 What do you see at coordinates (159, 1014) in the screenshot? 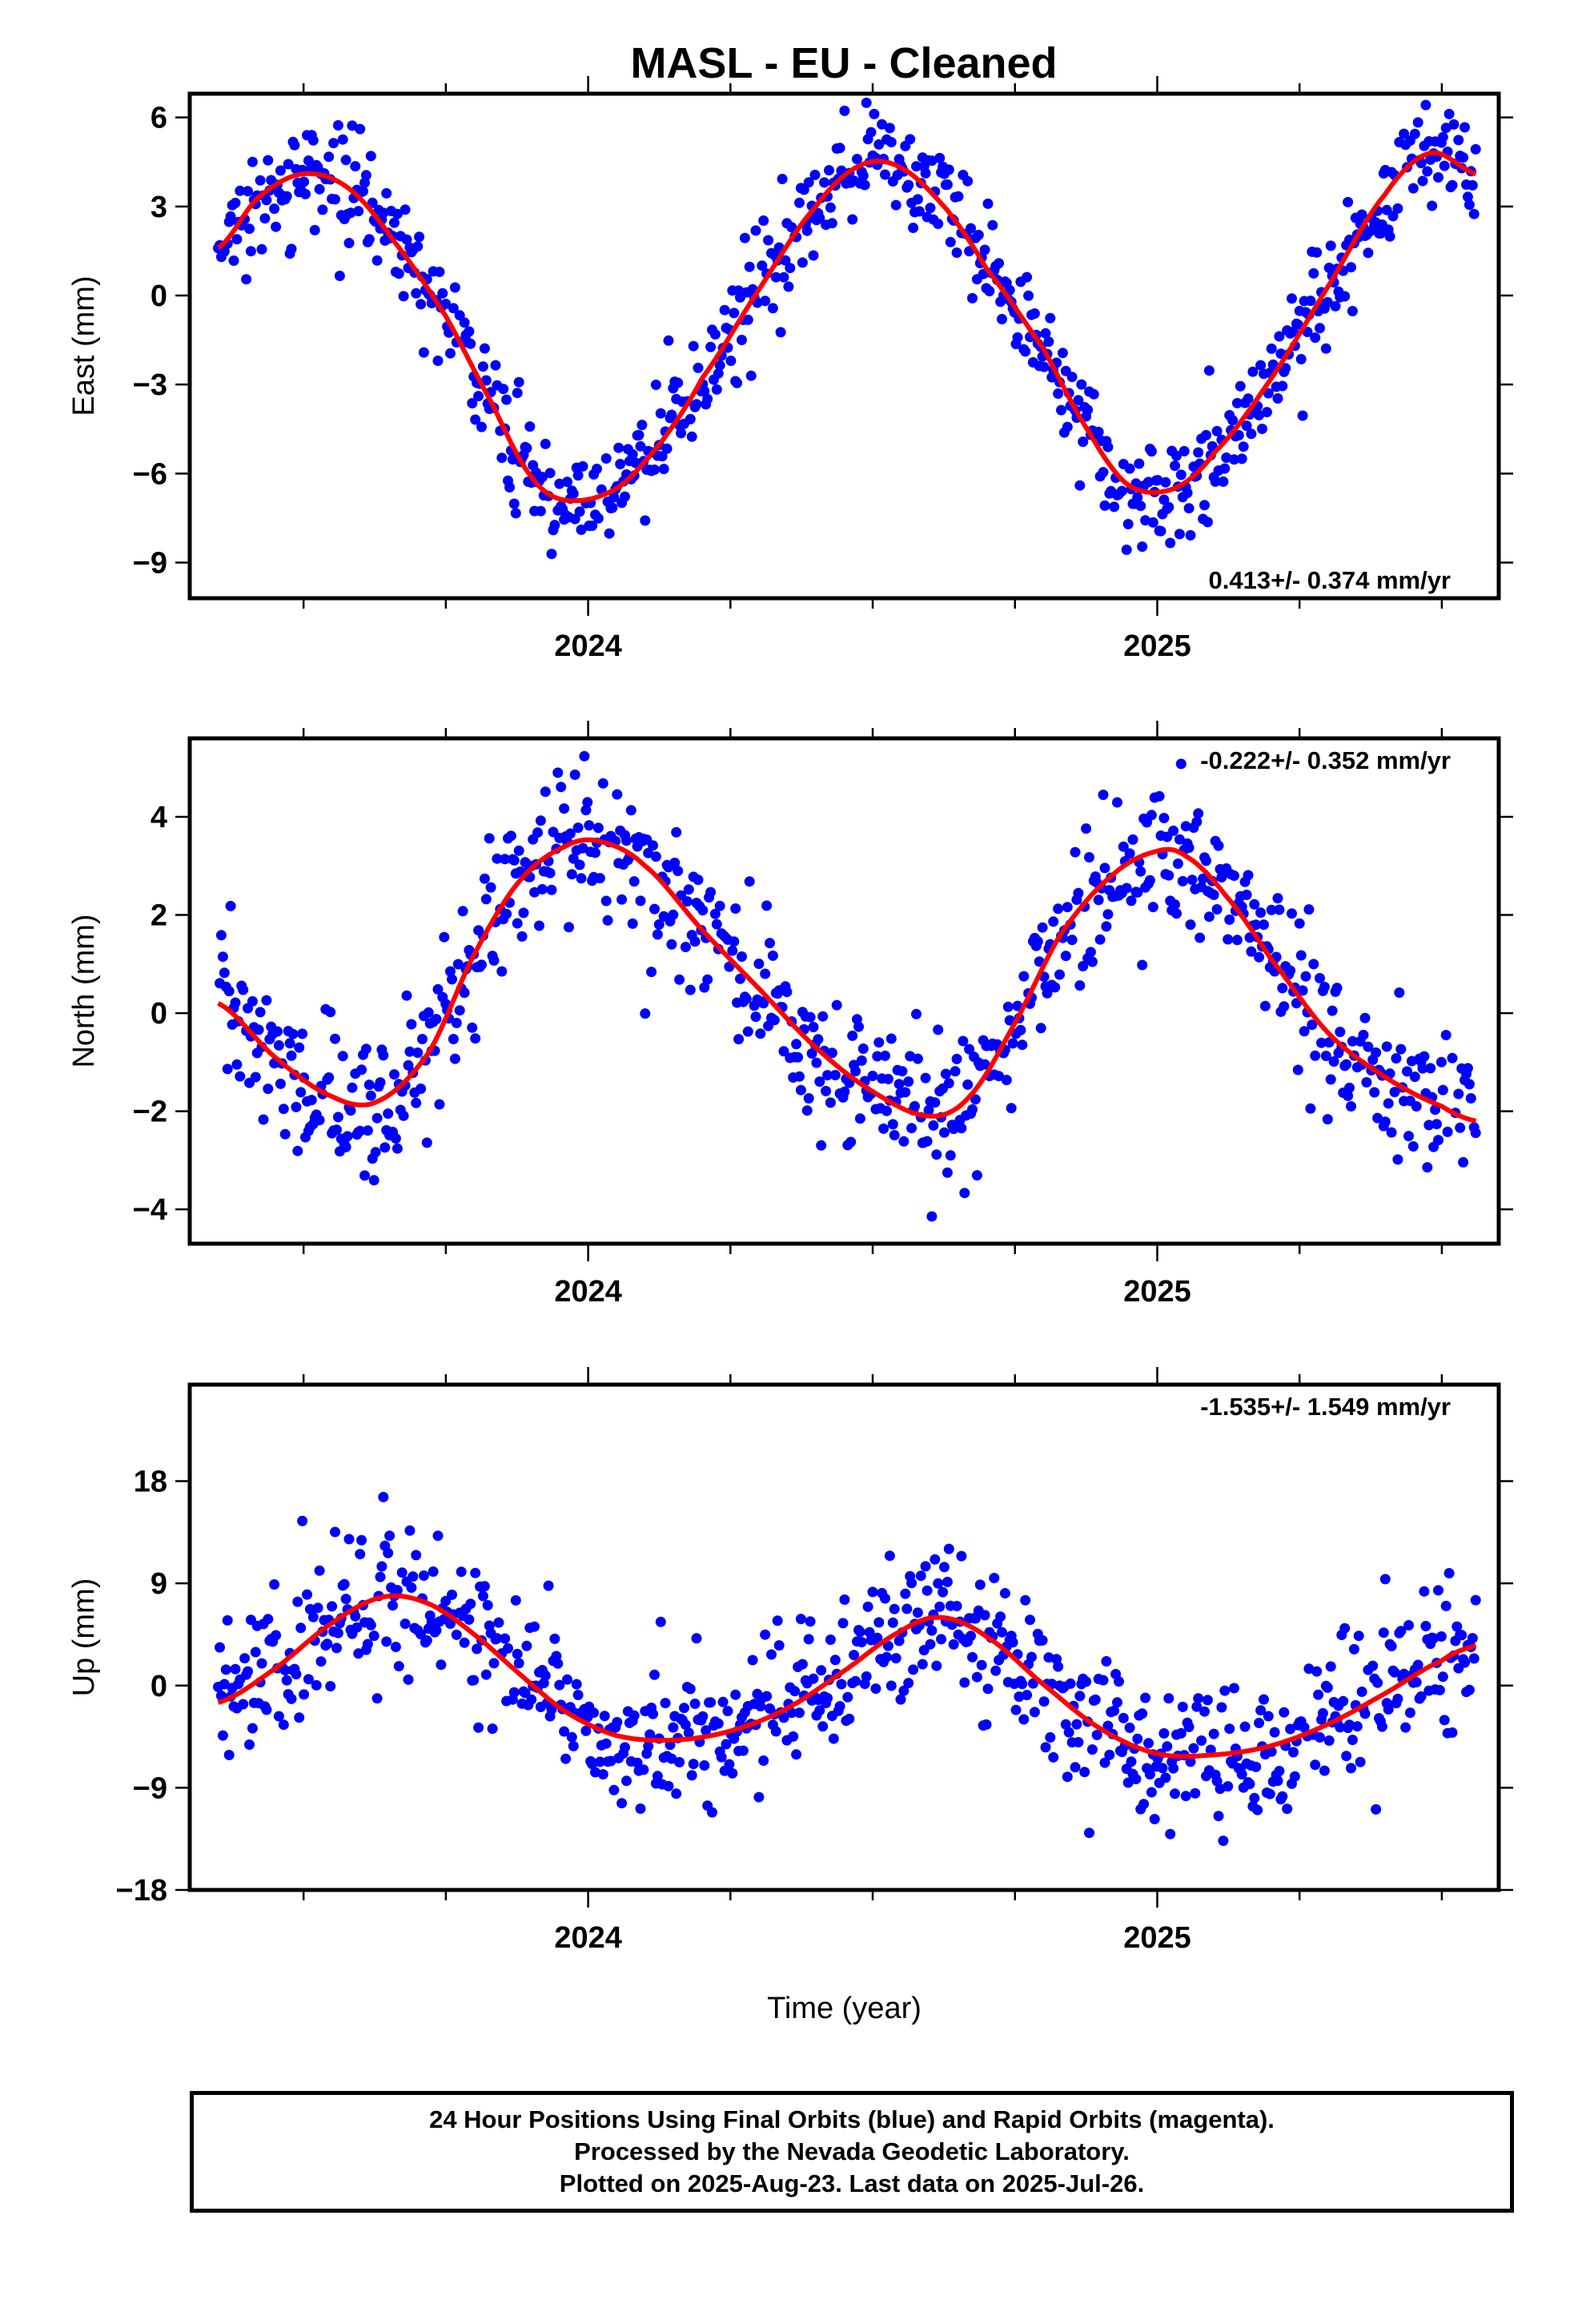
I see `y-tick-label: 0` at bounding box center [159, 1014].